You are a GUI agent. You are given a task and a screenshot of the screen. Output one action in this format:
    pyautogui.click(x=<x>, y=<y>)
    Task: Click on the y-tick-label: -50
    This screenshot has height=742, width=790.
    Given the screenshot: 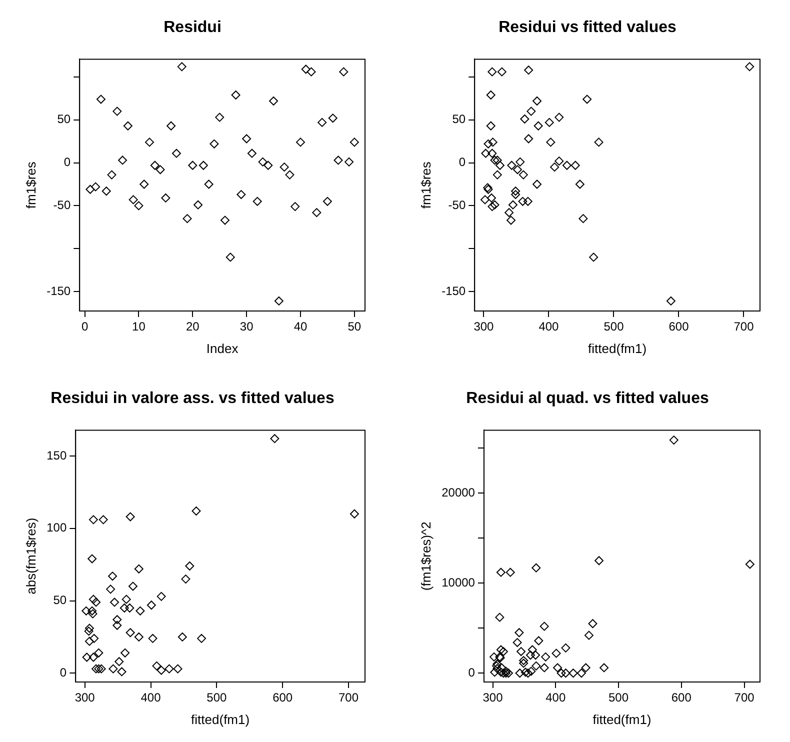 What is the action you would take?
    pyautogui.click(x=62, y=205)
    